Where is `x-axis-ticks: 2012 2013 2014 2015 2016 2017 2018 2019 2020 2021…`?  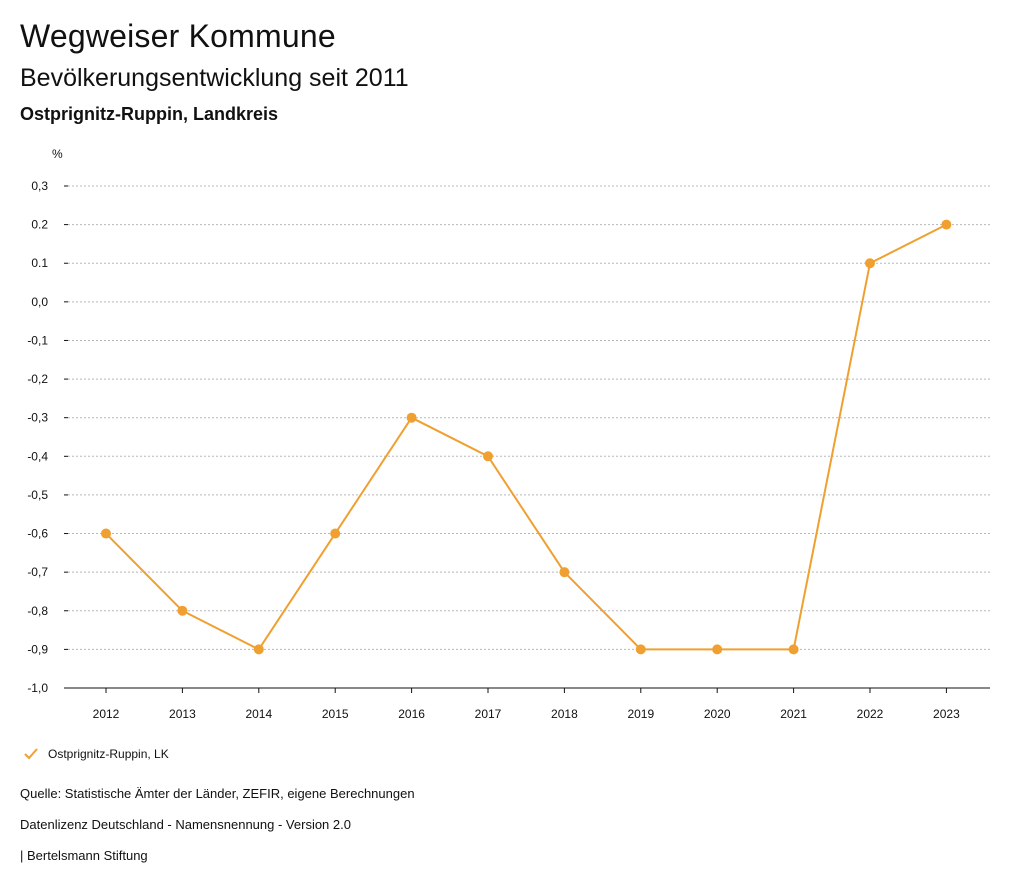 x-axis-ticks: 2012 2013 2014 2015 2016 2017 2018 2019 2020 2021… is located at coordinates (526, 704).